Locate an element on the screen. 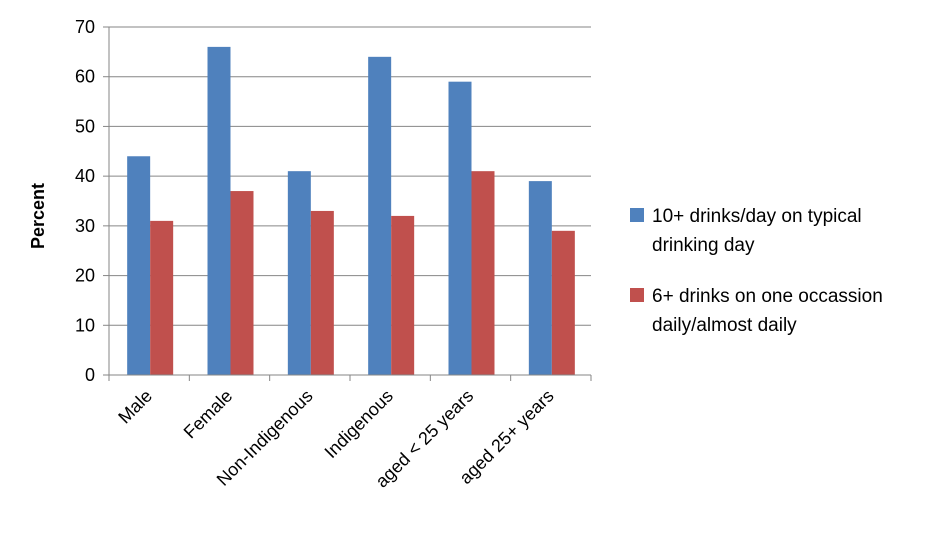  y-tick-labels: 0 10 20 30 40 50 60 70 is located at coordinates (85, 201).